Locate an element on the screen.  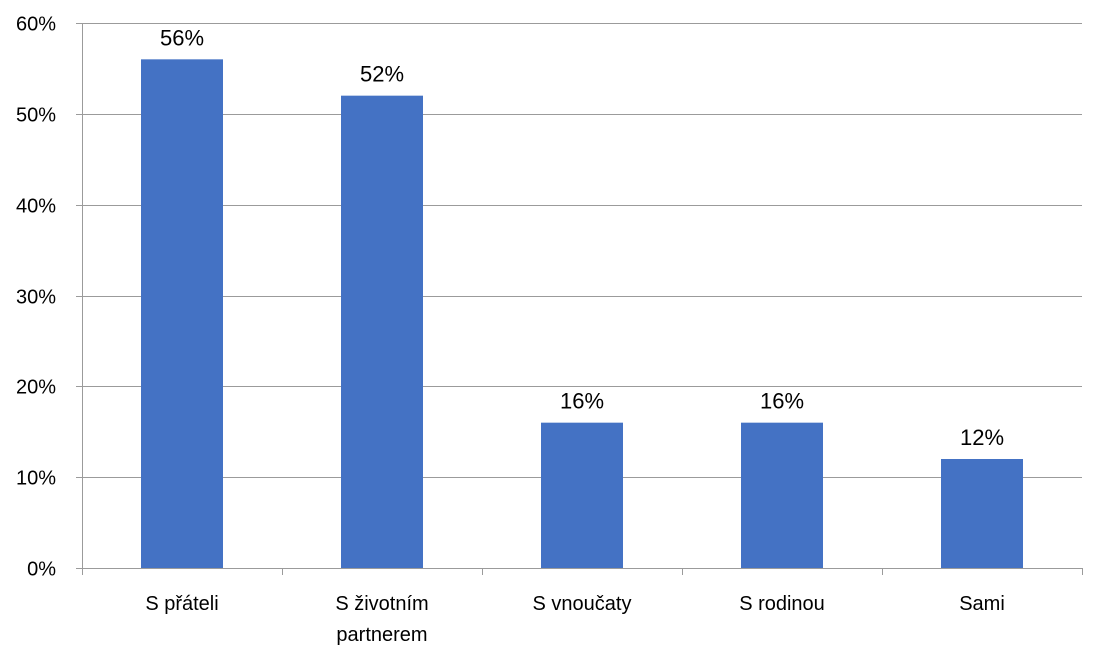
x-tick-label: S rodinou is located at coordinates (782, 604).